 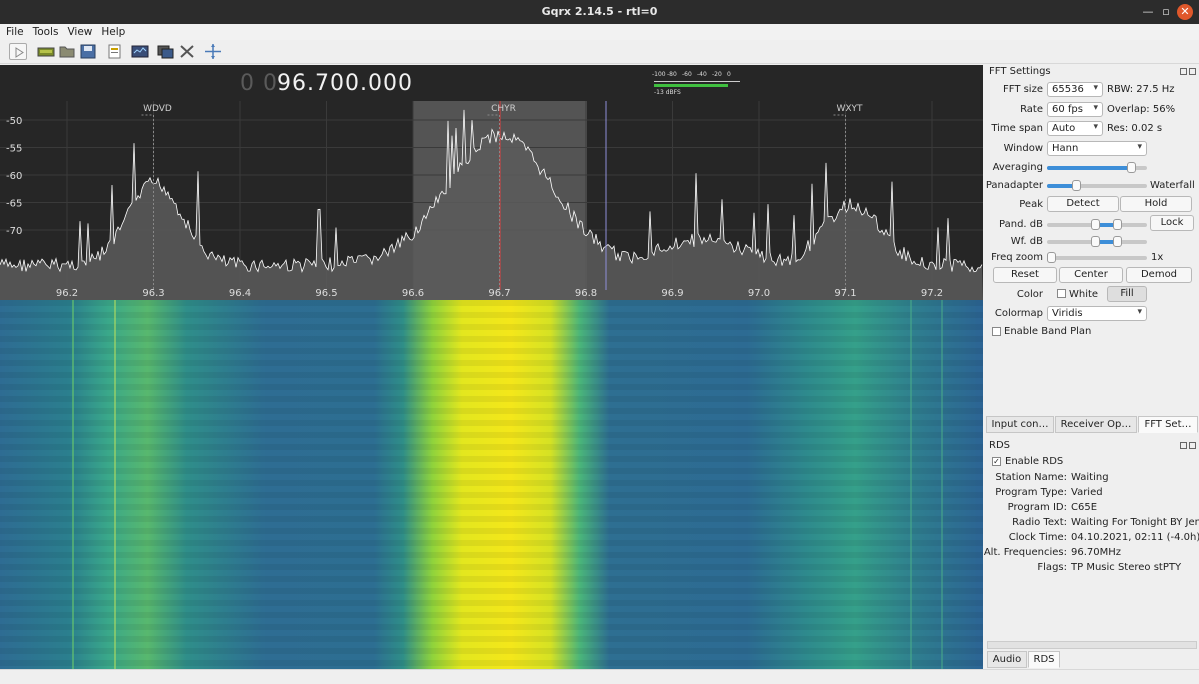 I want to click on demod-button: Demod, so click(x=1159, y=275).